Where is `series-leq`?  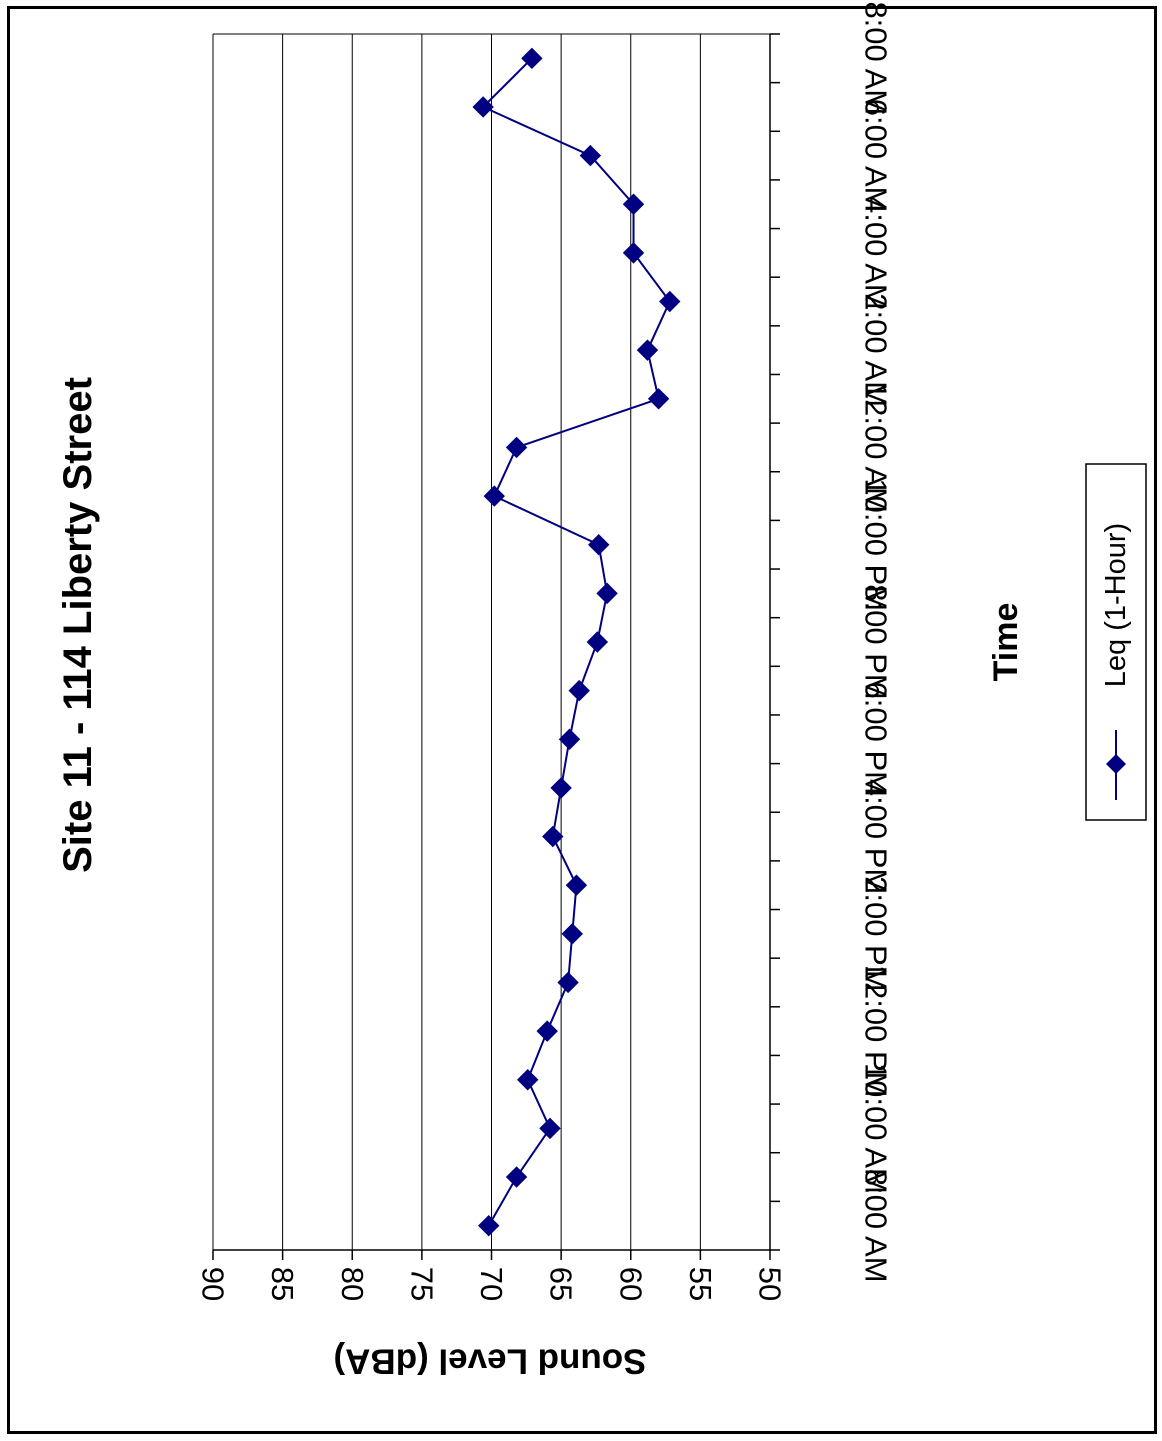
series-leq is located at coordinates (576, 642).